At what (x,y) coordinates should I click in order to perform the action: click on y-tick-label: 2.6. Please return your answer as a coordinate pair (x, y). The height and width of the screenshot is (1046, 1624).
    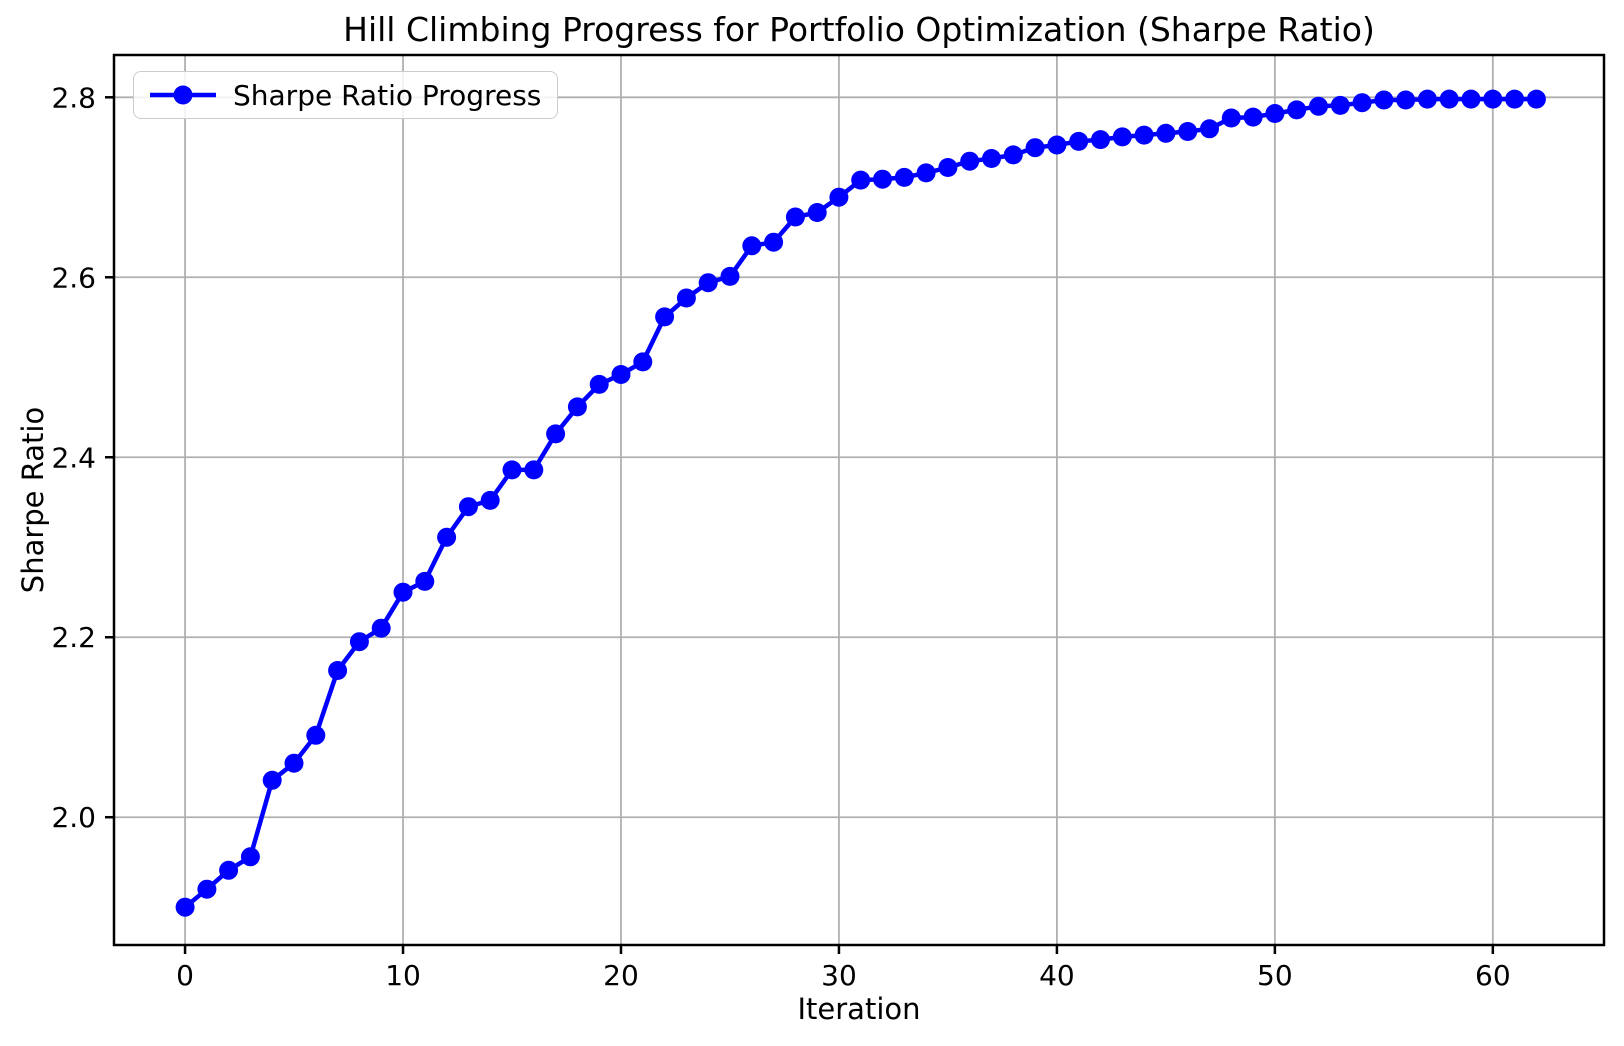
    Looking at the image, I should click on (73, 277).